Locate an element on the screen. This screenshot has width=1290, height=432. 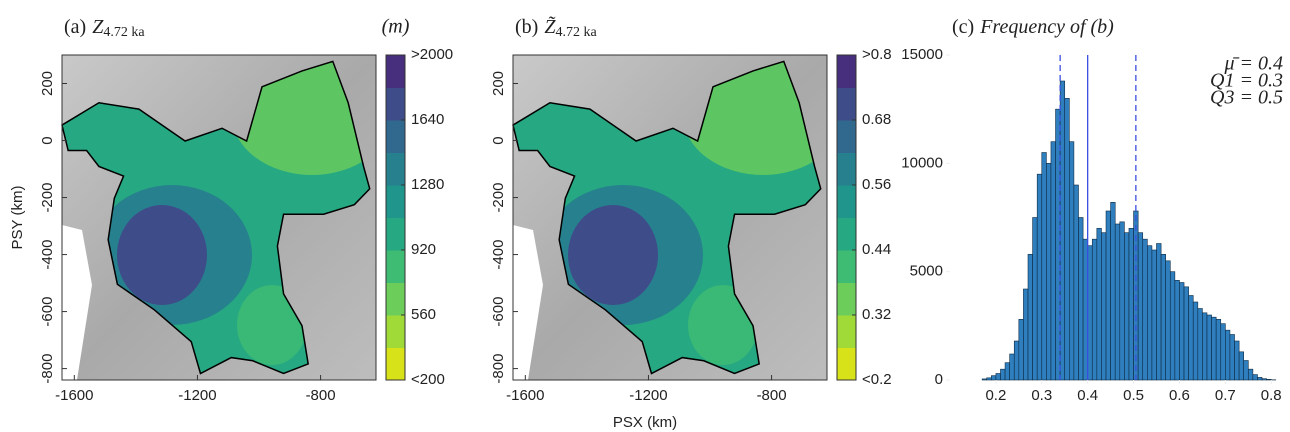
x-tick-label: -1600 is located at coordinates (74, 395).